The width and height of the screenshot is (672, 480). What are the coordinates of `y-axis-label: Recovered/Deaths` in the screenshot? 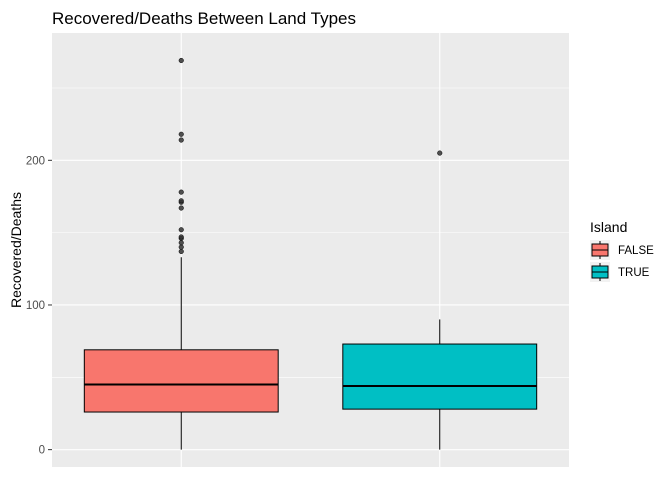 It's located at (16, 250).